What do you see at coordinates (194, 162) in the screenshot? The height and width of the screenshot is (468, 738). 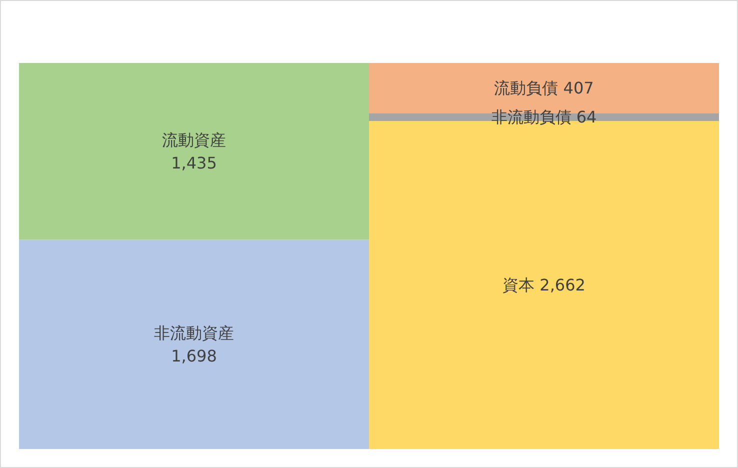 I see `data-label: 1,435` at bounding box center [194, 162].